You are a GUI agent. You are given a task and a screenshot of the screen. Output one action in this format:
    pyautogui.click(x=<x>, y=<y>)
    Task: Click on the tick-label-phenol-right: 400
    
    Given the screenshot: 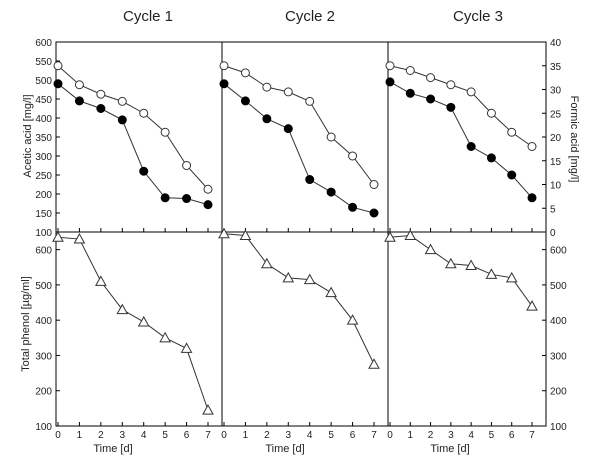 What is the action you would take?
    pyautogui.click(x=558, y=321)
    